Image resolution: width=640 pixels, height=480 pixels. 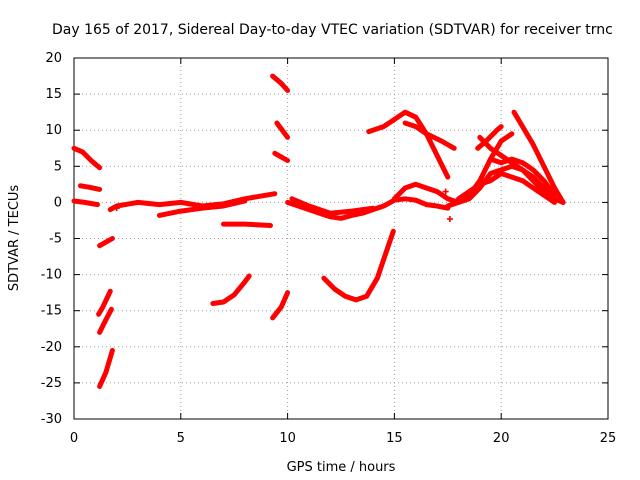 What do you see at coordinates (14, 238) in the screenshot?
I see `y-axis-label: SDTVAR / TECUs` at bounding box center [14, 238].